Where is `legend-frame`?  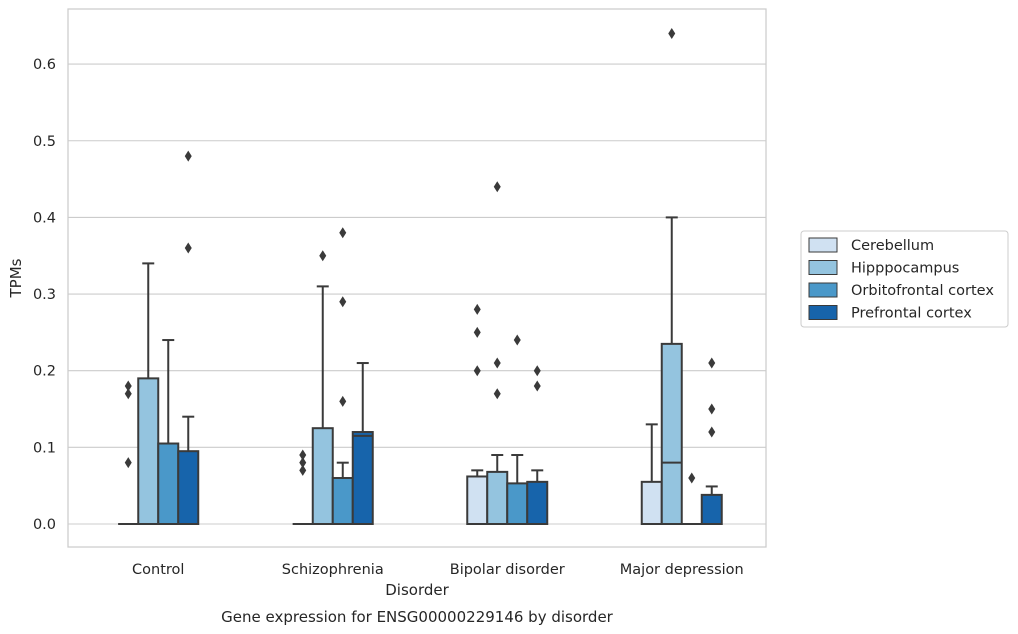 legend-frame is located at coordinates (904, 279).